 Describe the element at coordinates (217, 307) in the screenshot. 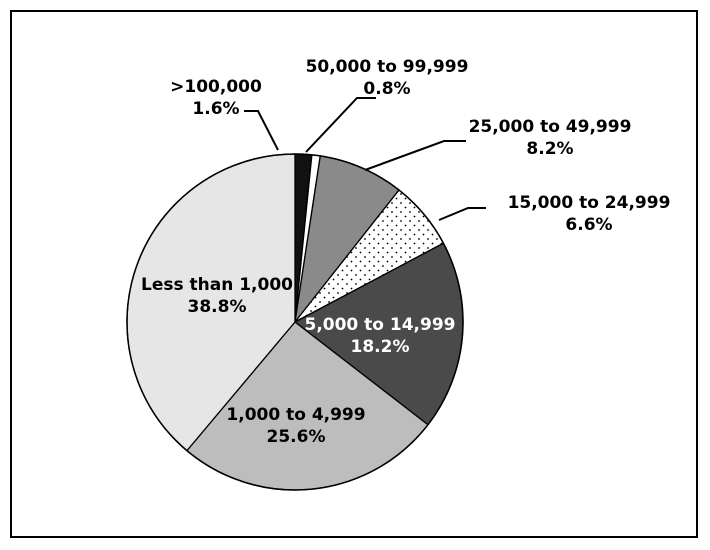

I see `slice-percent-less-than-1-000: 38.8%` at that location.